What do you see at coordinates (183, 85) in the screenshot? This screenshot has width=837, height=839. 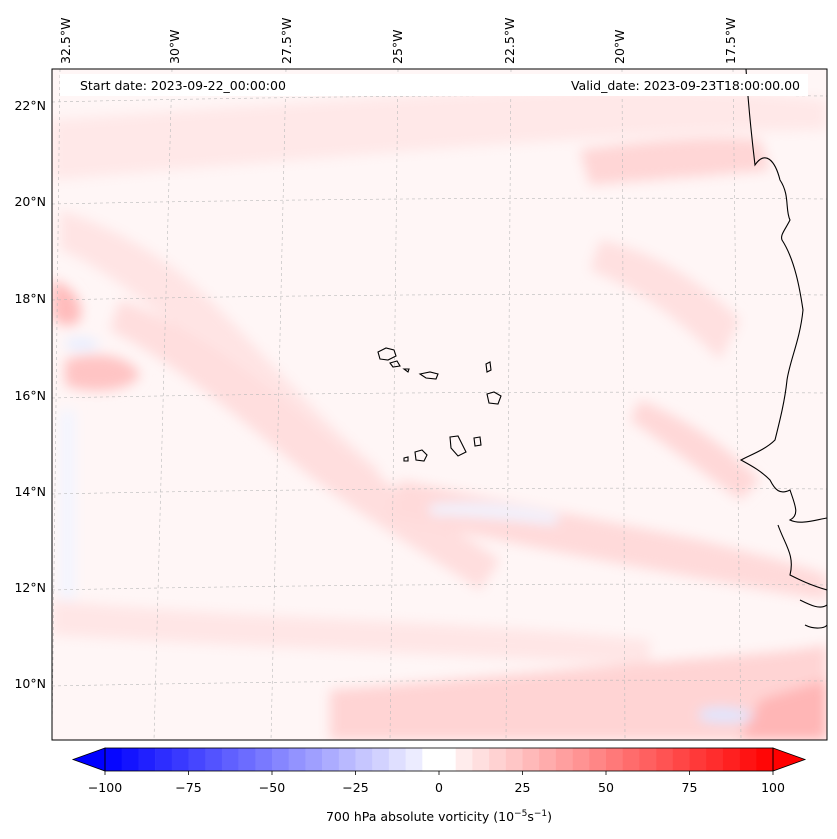 I see `start-date-label: Start date: 2023-09-22_00:00:00` at bounding box center [183, 85].